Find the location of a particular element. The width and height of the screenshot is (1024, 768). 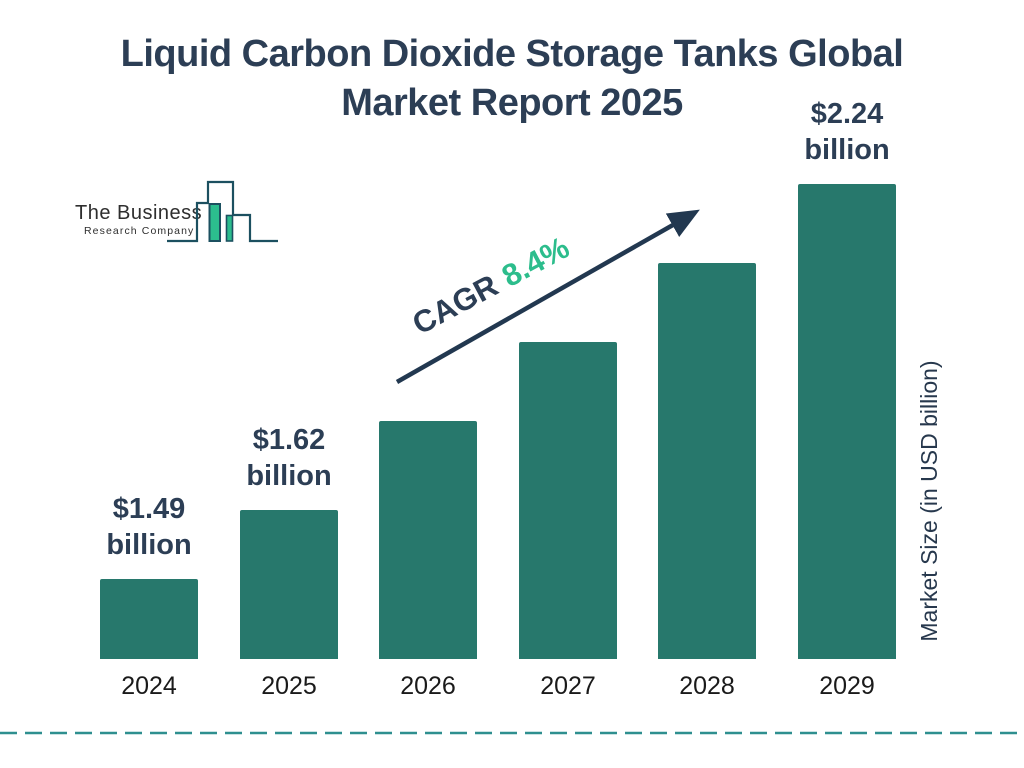

x-label-2028: 2028 is located at coordinates (707, 686).